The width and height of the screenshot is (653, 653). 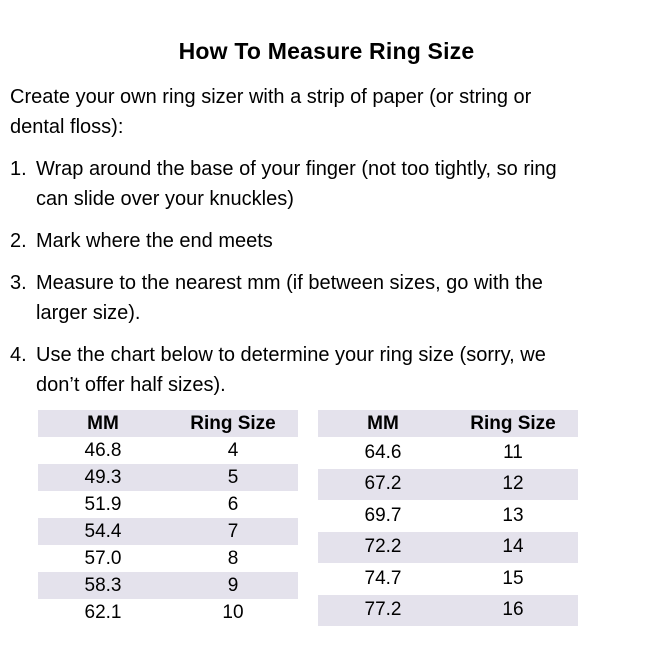 I want to click on table-row: 64.6 11, so click(x=448, y=453).